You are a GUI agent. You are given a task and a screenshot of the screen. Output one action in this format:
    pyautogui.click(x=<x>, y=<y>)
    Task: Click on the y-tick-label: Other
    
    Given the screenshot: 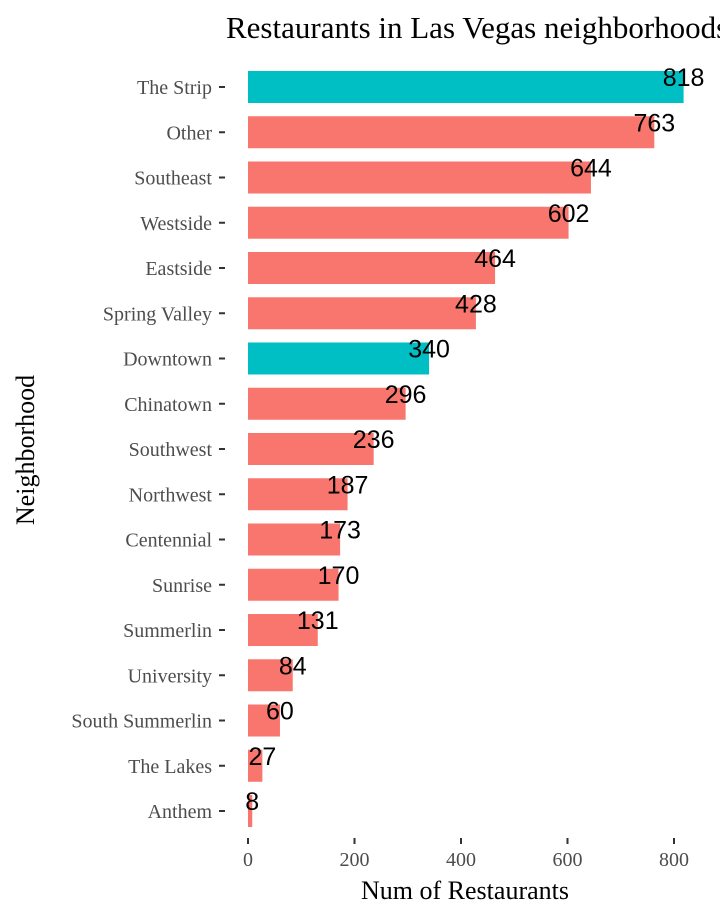 What is the action you would take?
    pyautogui.click(x=189, y=133)
    